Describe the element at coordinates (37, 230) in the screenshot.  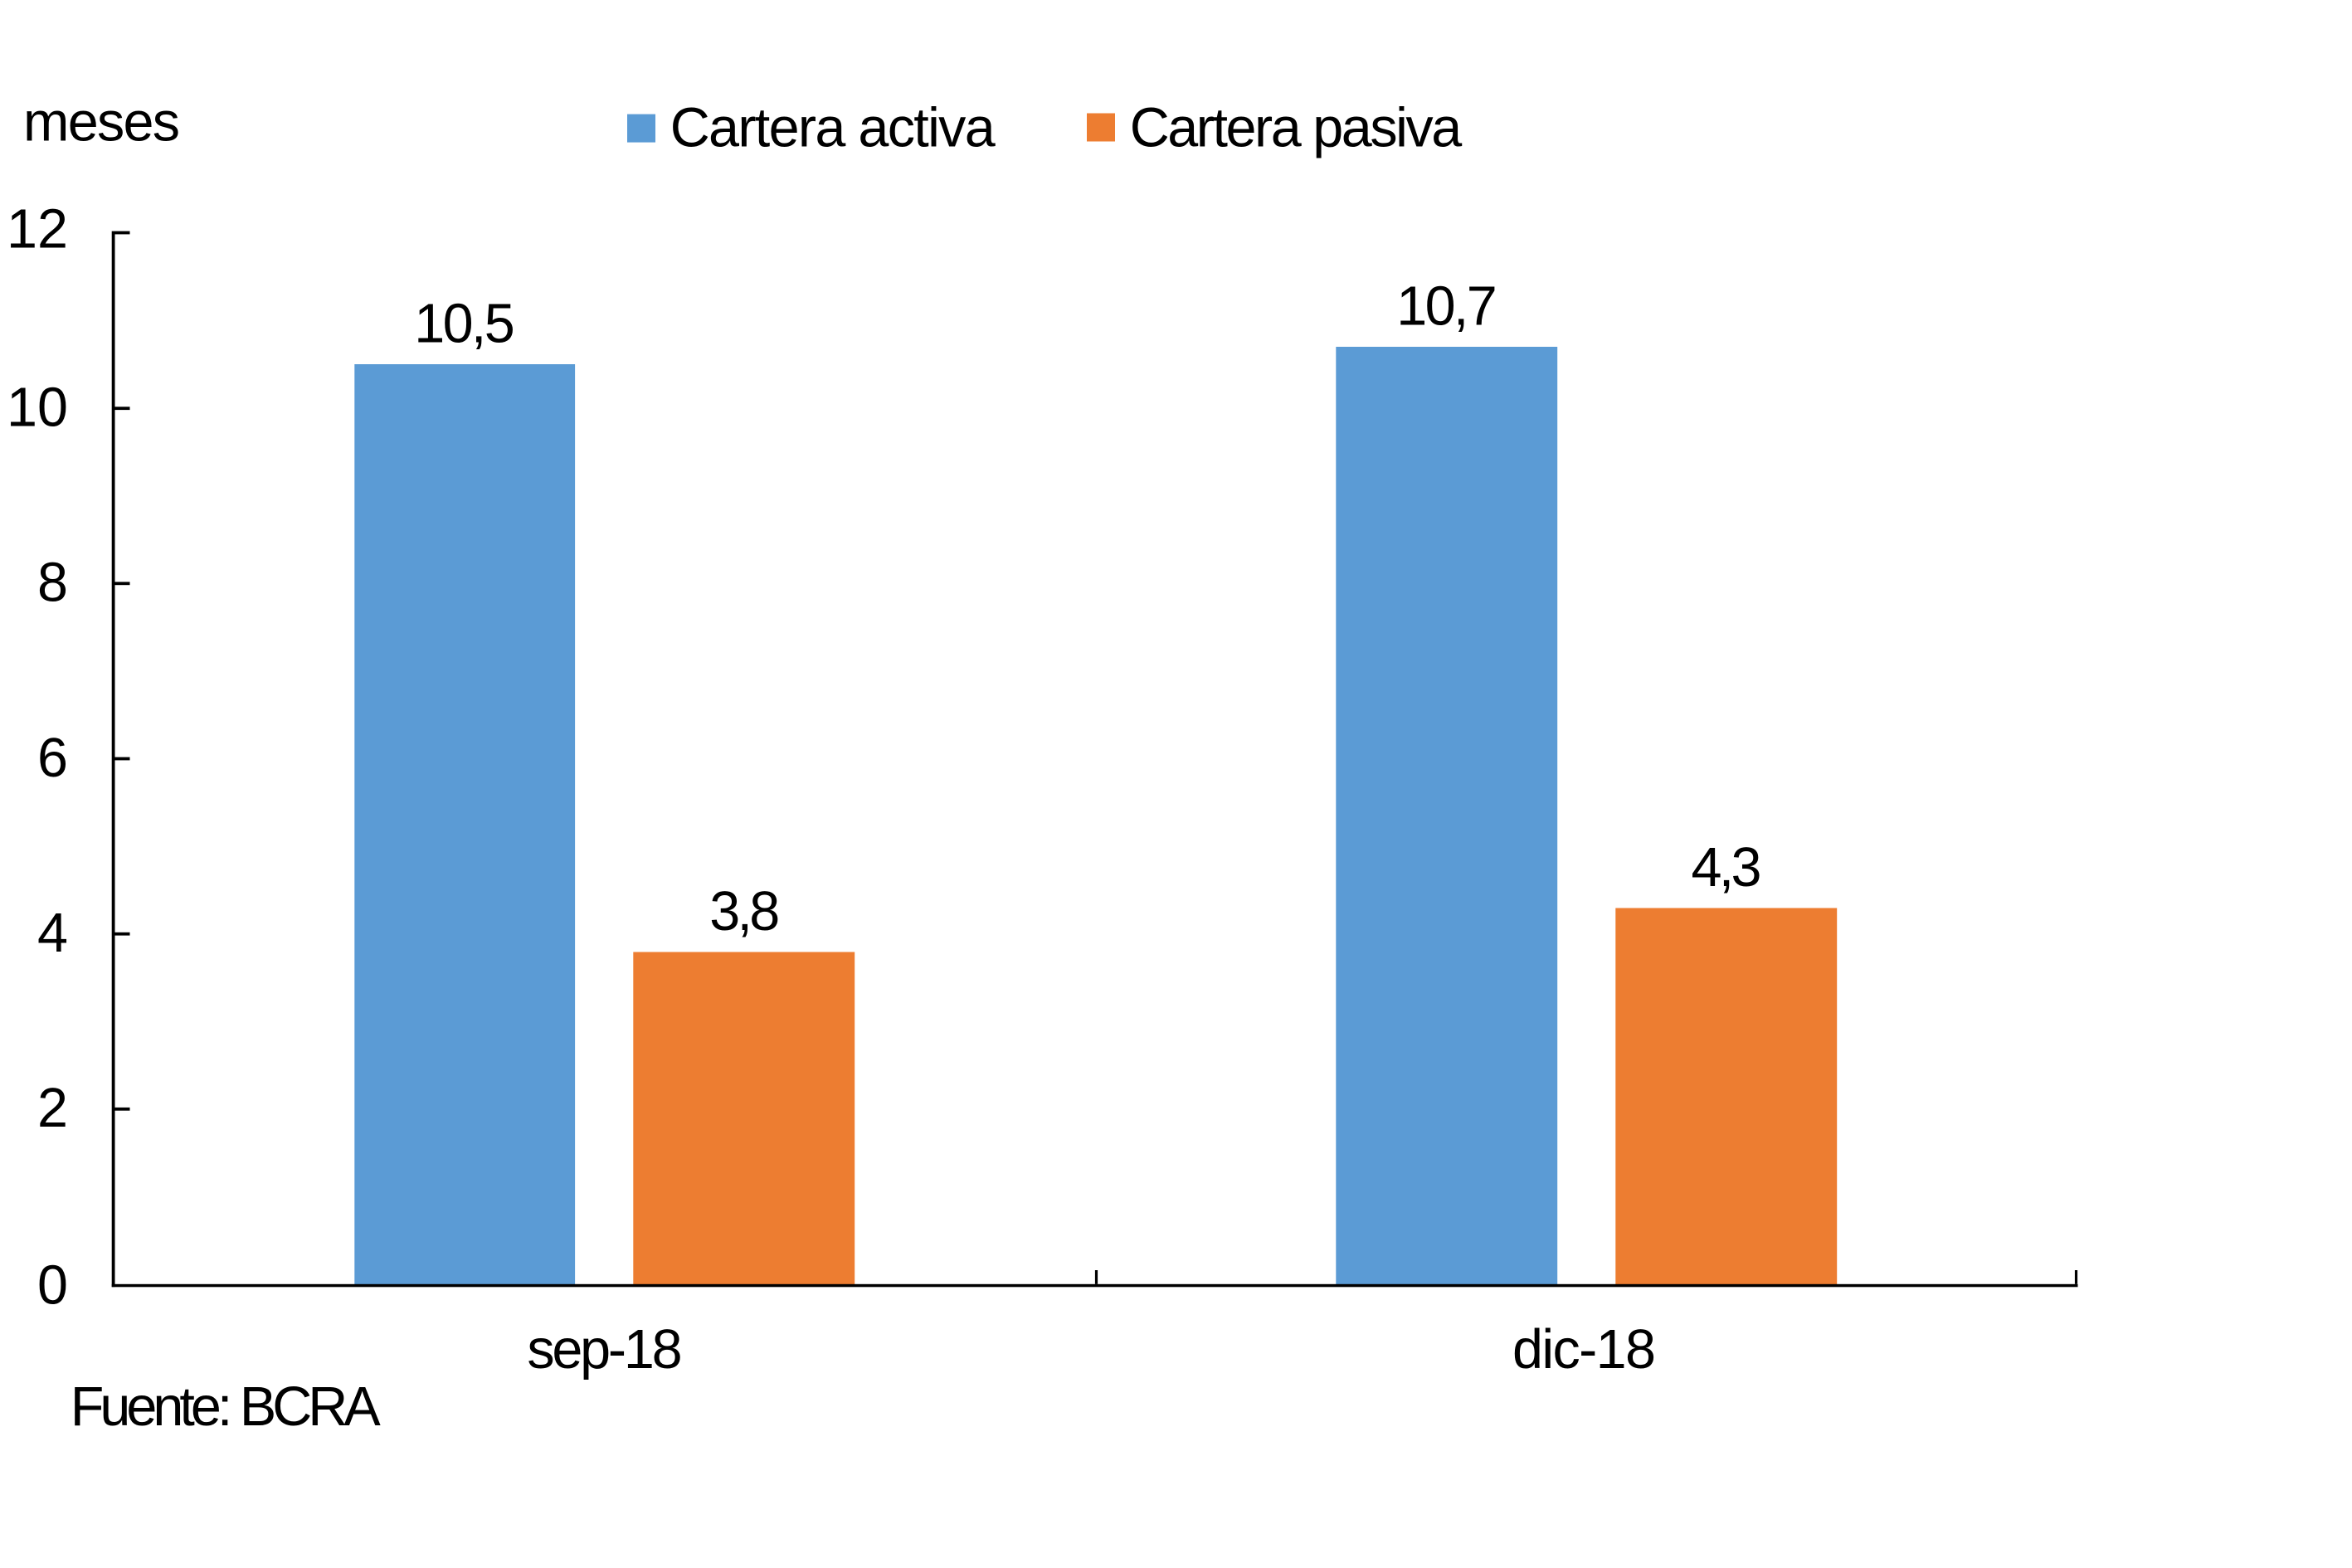
I see `svg-text: 12` at that location.